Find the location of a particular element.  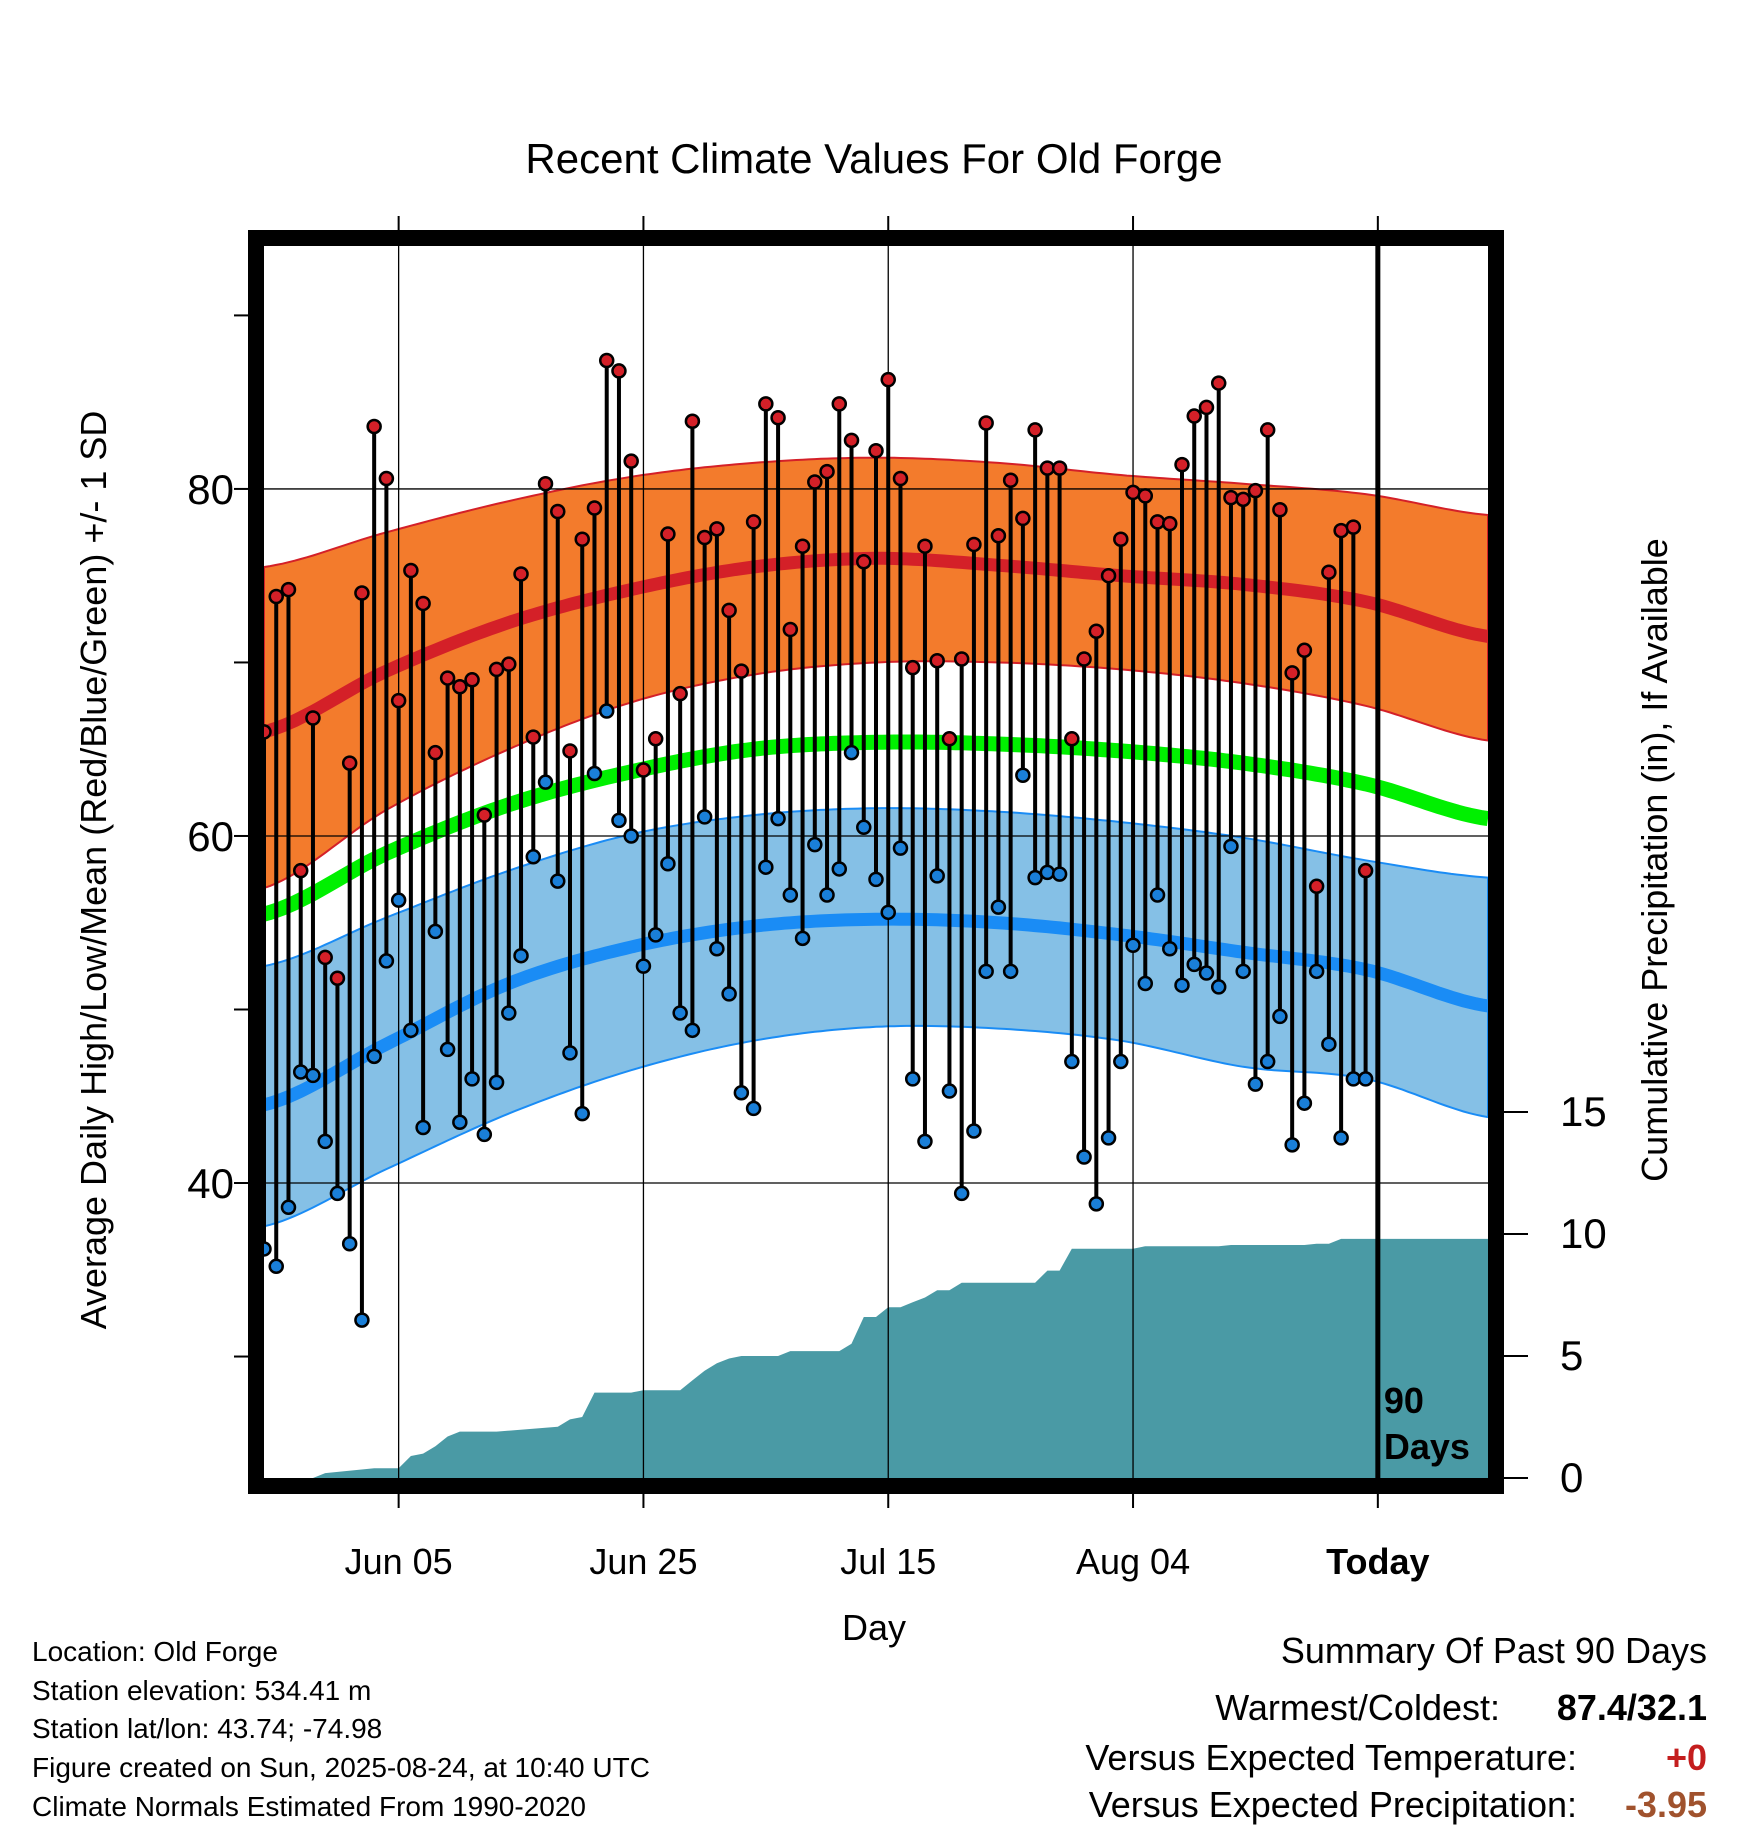

x-tick-label: Jun 25 is located at coordinates (643, 1561).